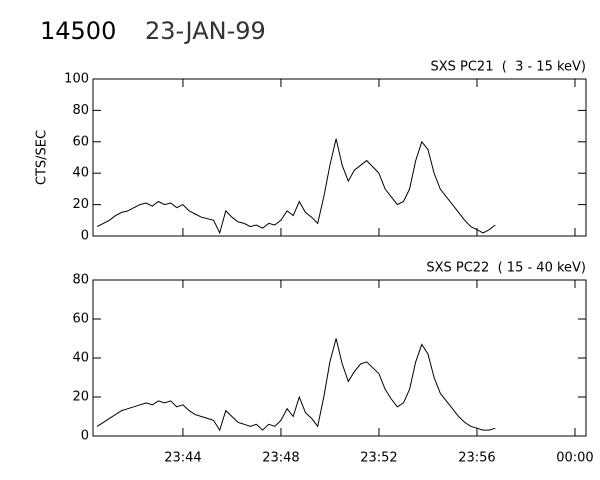 The width and height of the screenshot is (600, 480). Describe the element at coordinates (378, 458) in the screenshot. I see `x-tick-label: 23:52` at that location.